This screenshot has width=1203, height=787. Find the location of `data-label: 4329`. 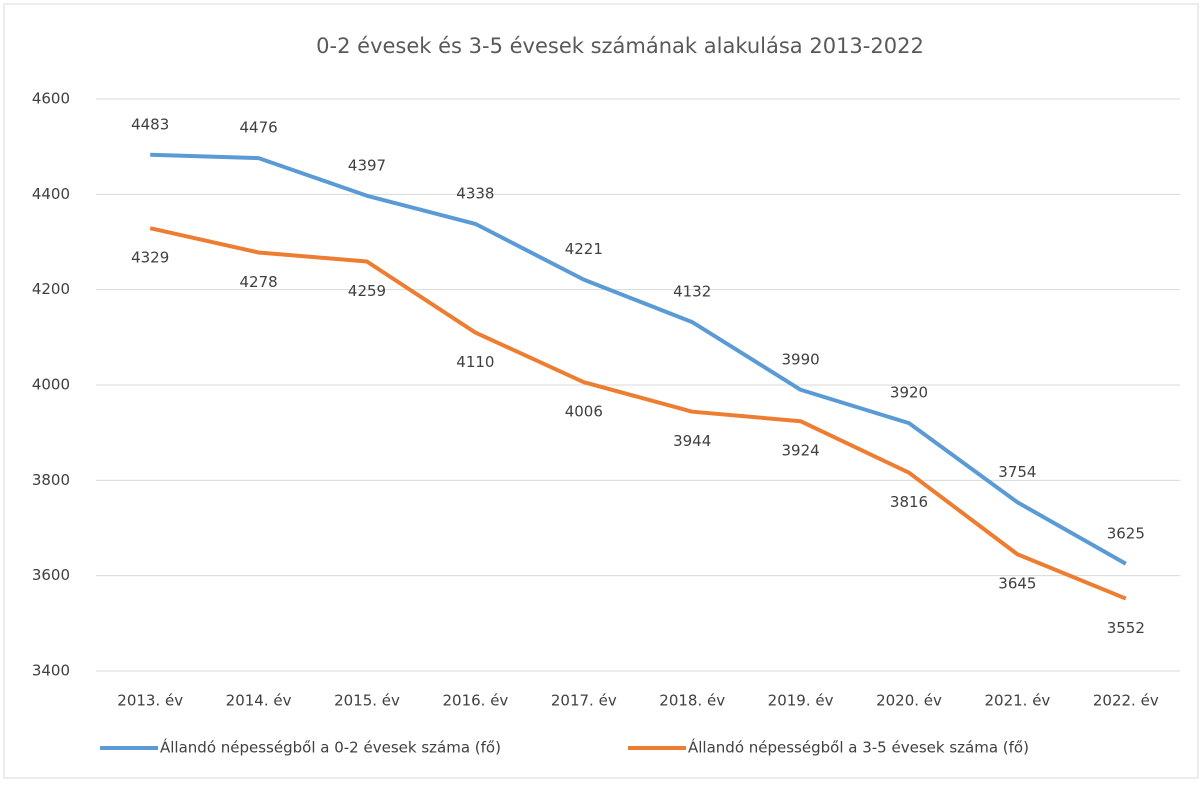

data-label: 4329 is located at coordinates (150, 258).